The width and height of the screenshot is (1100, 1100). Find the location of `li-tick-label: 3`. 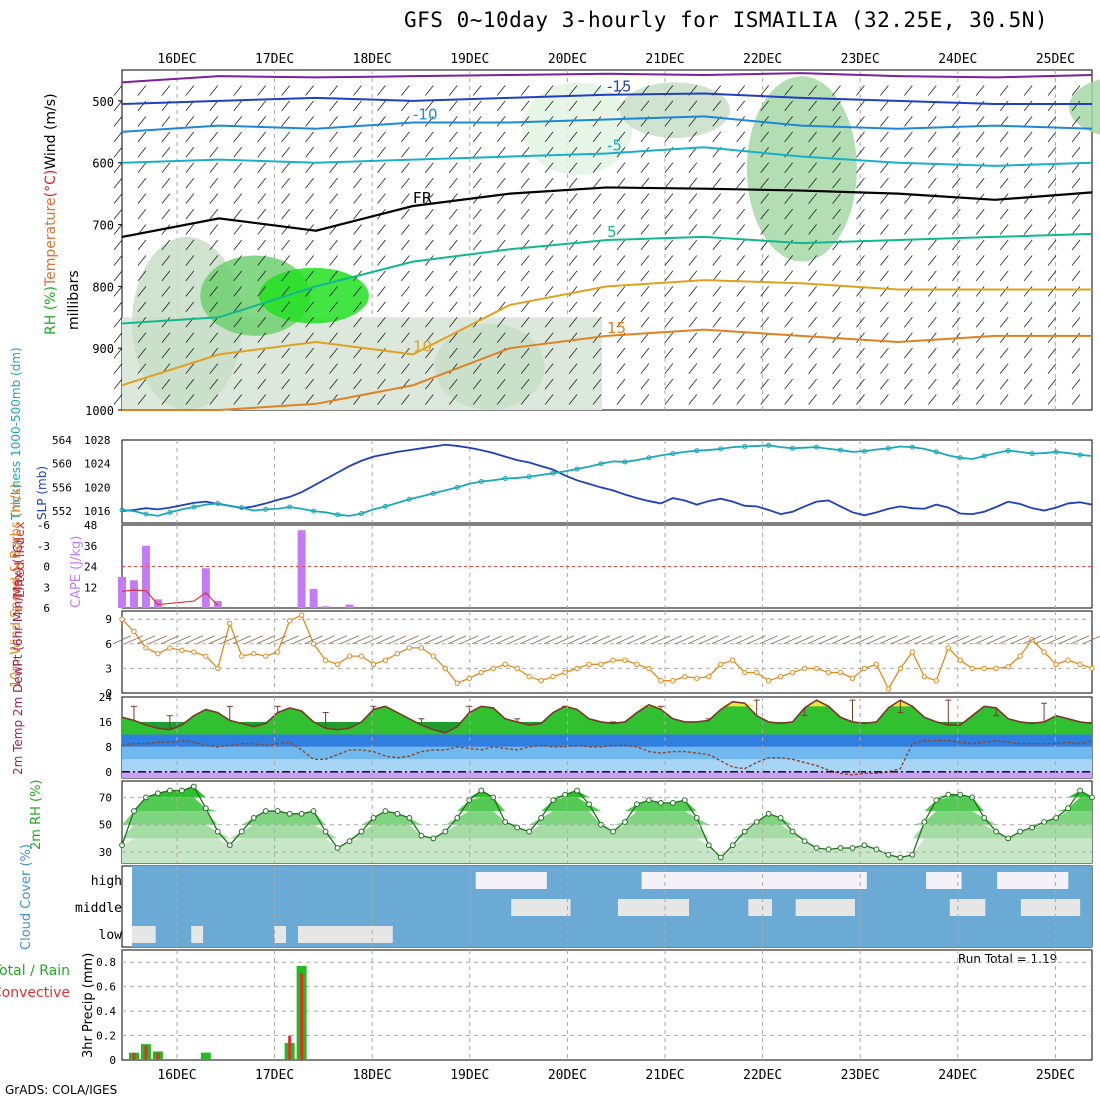

li-tick-label: 3 is located at coordinates (46, 587).